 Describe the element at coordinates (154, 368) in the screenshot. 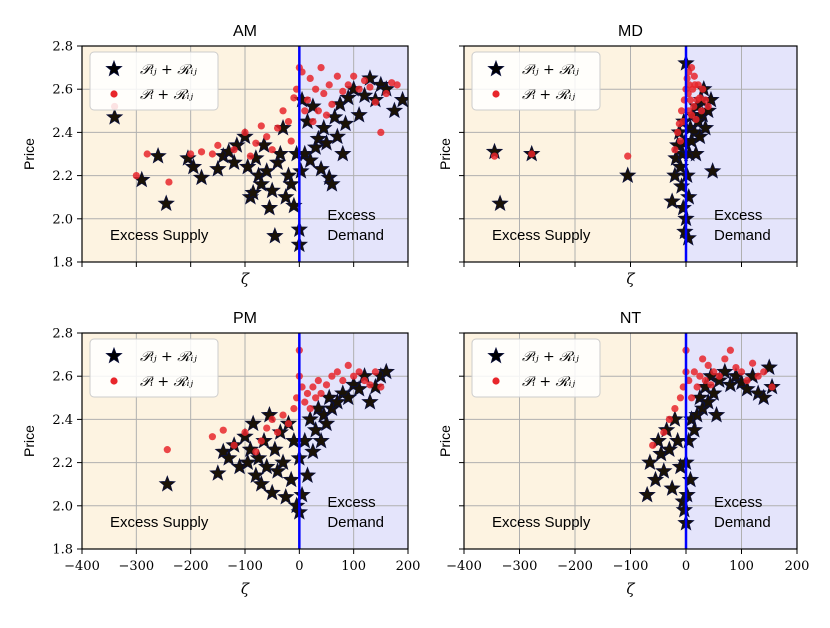

I see `legend: 𝒫ᵢⱼ + ℛᵢⱼ 𝒫ᵢ + ℛᵢⱼ` at that location.